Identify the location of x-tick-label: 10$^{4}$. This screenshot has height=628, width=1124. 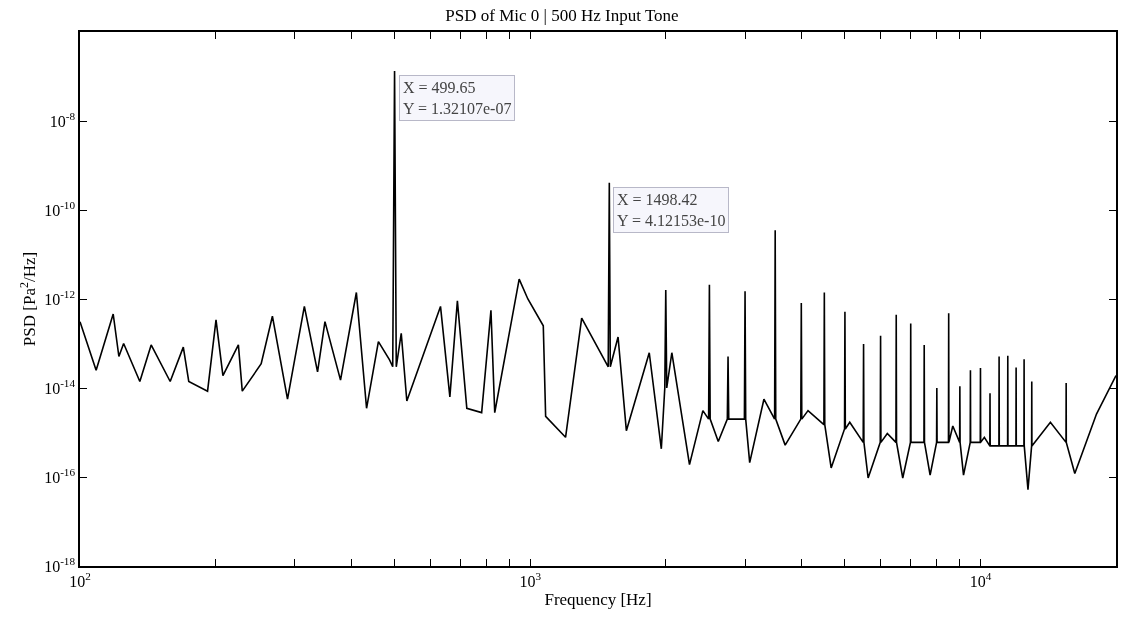
(980, 580).